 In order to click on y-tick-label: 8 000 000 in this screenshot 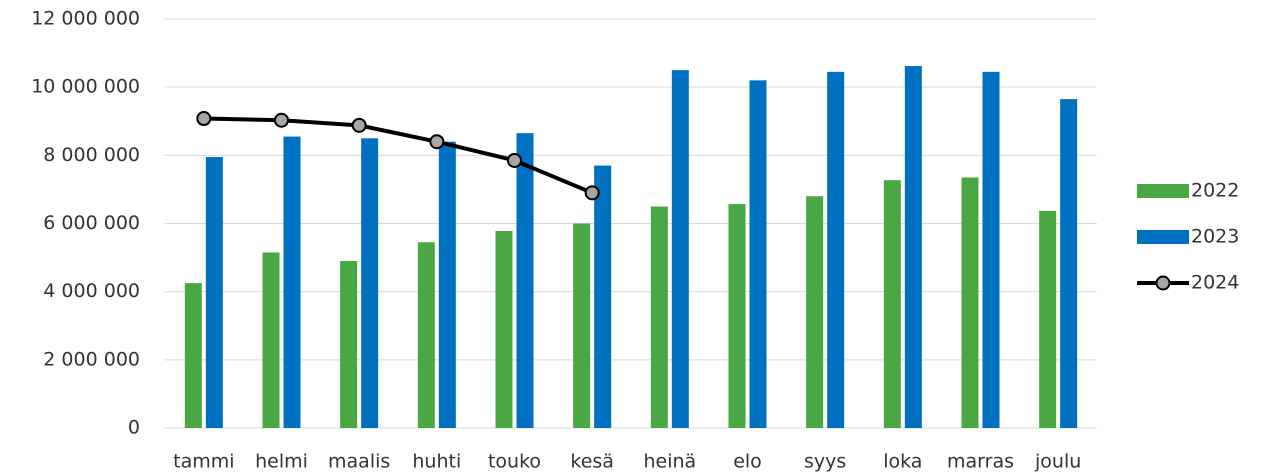, I will do `click(91, 155)`.